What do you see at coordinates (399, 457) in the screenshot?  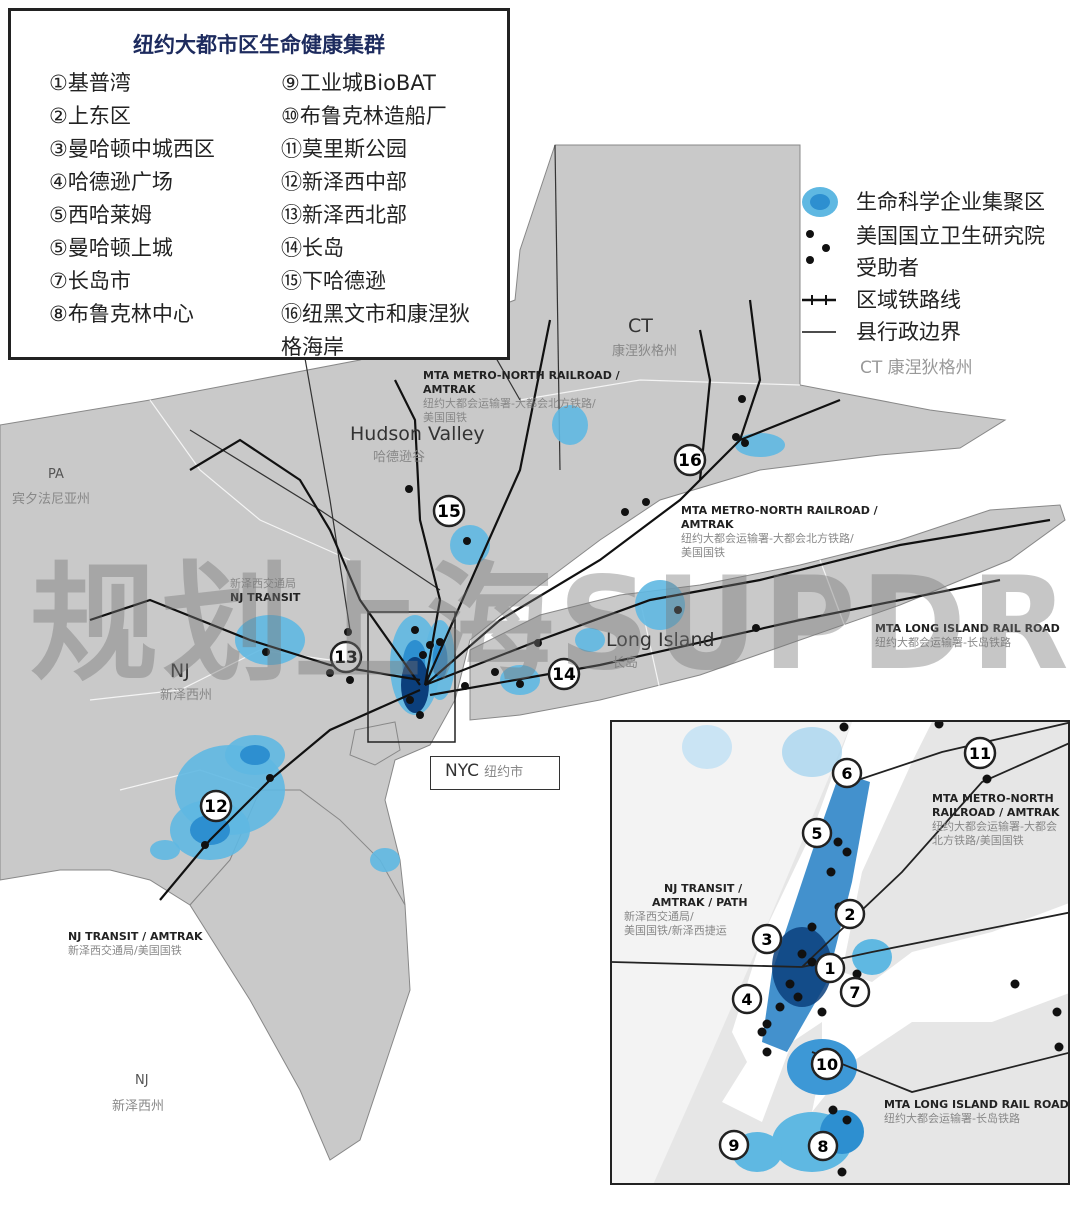 I see `label-hudson-valley-zh: 哈德逊谷` at bounding box center [399, 457].